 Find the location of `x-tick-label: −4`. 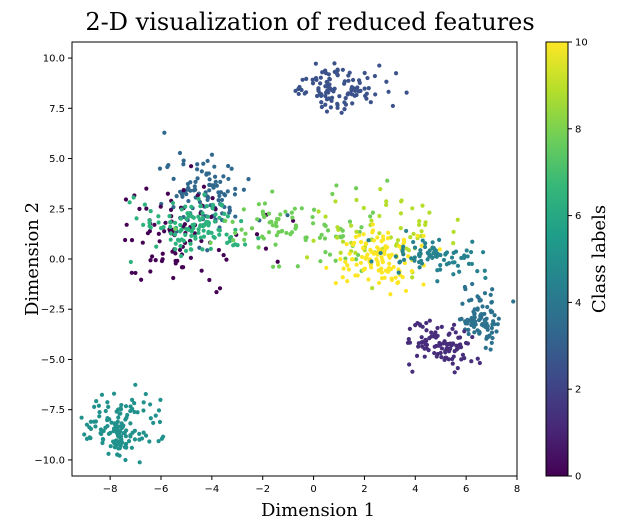

x-tick-label: −4 is located at coordinates (211, 489).